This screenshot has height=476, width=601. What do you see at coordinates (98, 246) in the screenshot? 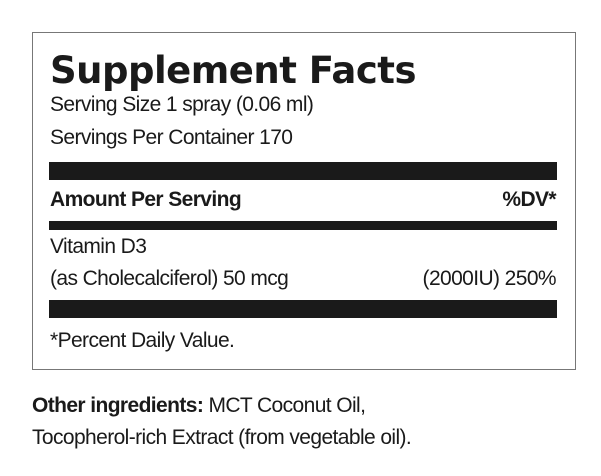
I see `nutrient-name: Vitamin D3` at bounding box center [98, 246].